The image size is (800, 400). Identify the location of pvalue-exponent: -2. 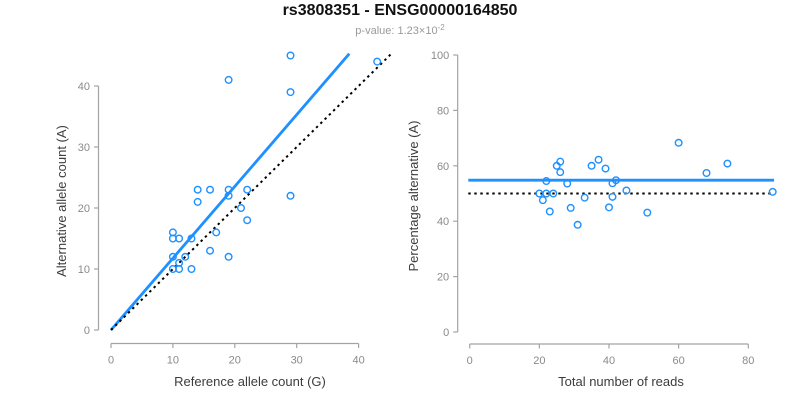
(441, 27).